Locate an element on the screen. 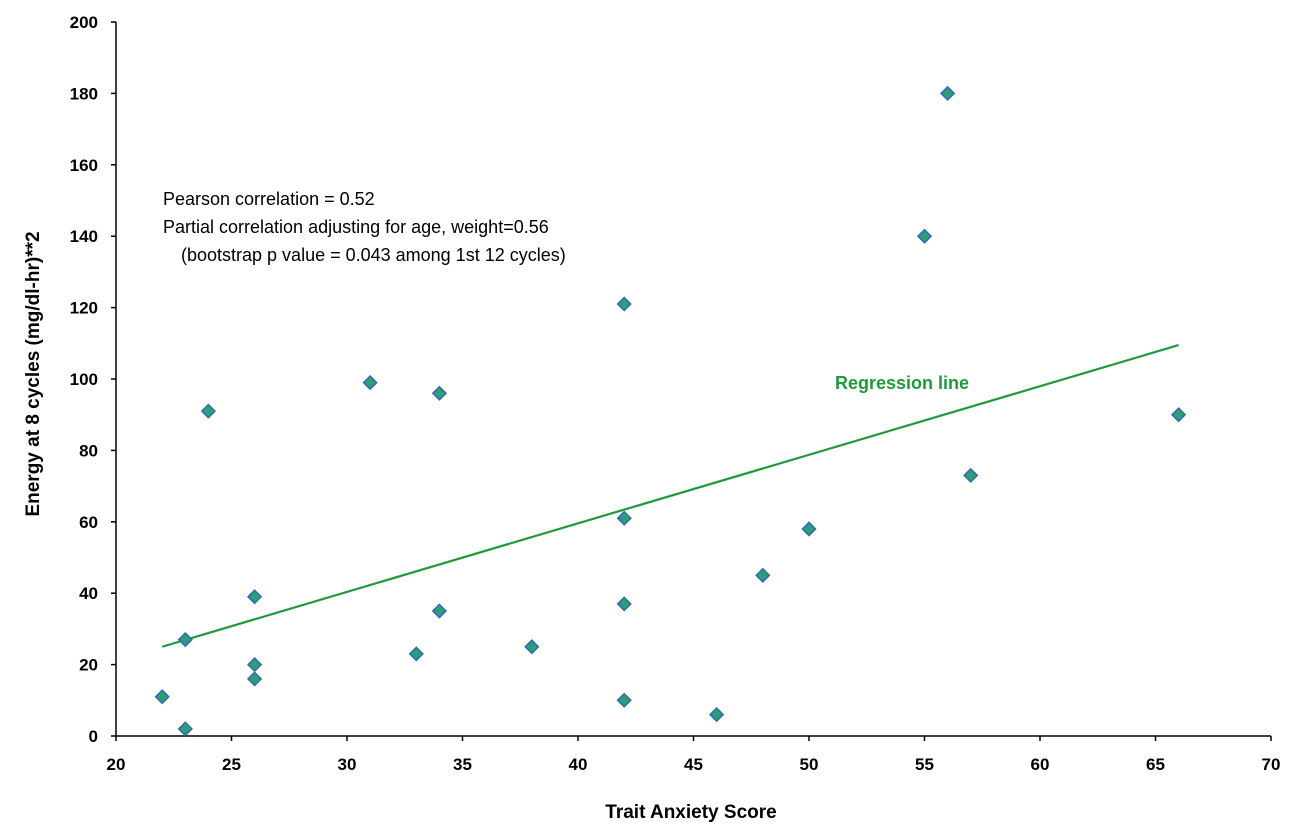 This screenshot has width=1298, height=829. x-tick-label: 60 is located at coordinates (1040, 764).